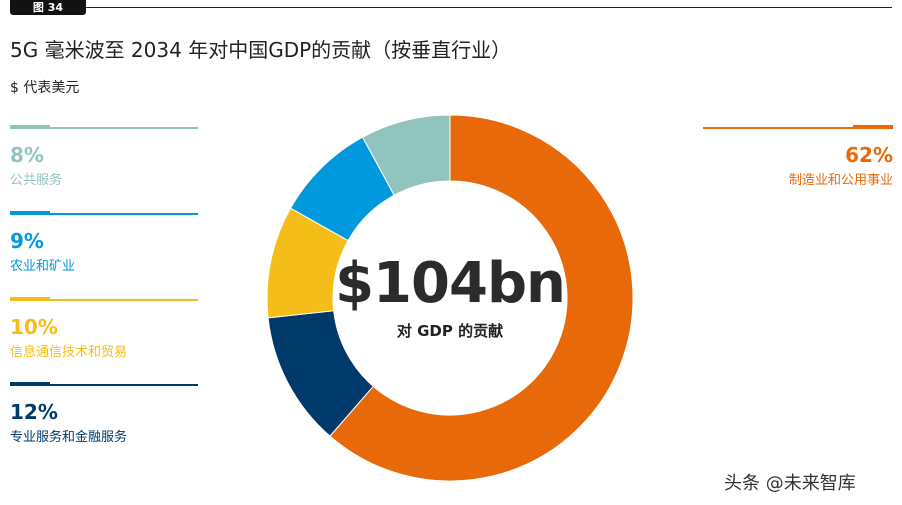 The width and height of the screenshot is (902, 505). What do you see at coordinates (27, 241) in the screenshot?
I see `legend-percent: 9%` at bounding box center [27, 241].